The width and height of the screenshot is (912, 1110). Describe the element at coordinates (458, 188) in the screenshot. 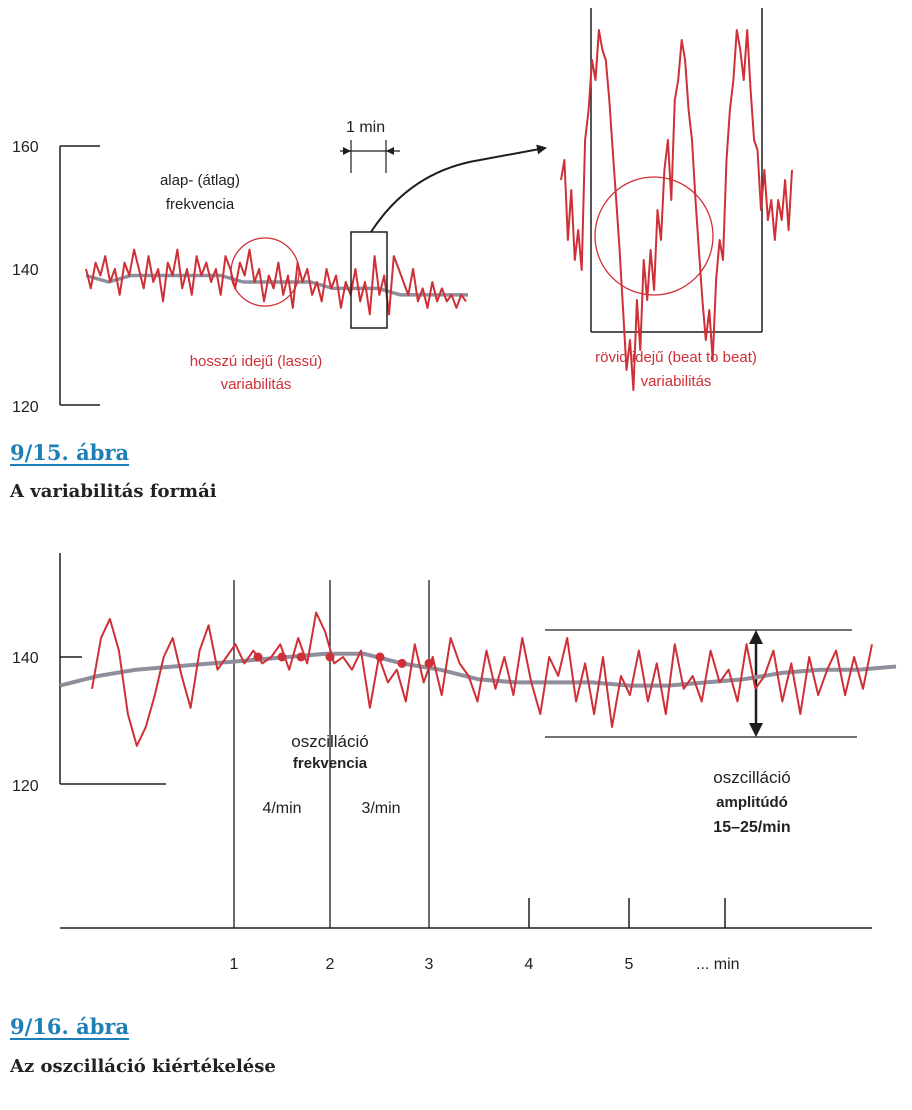

I see `zoom-arrow` at that location.